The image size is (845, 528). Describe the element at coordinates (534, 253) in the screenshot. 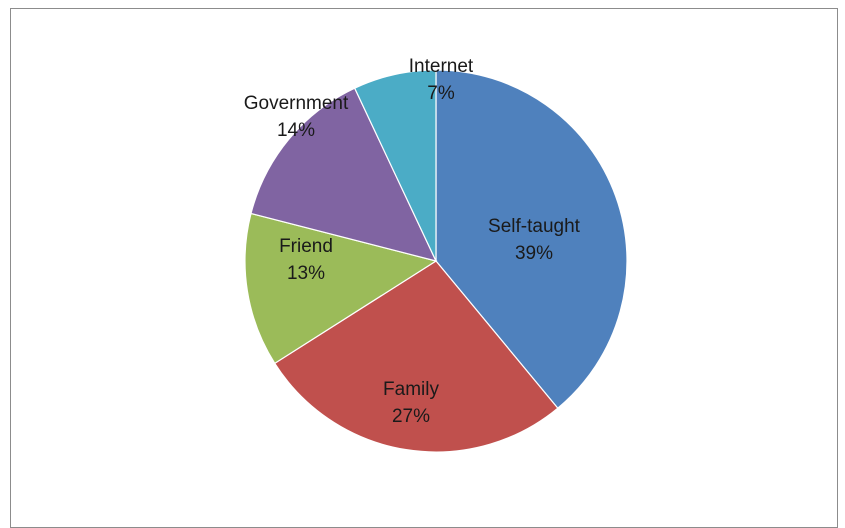

I see `slice-percent-label: 39%` at that location.